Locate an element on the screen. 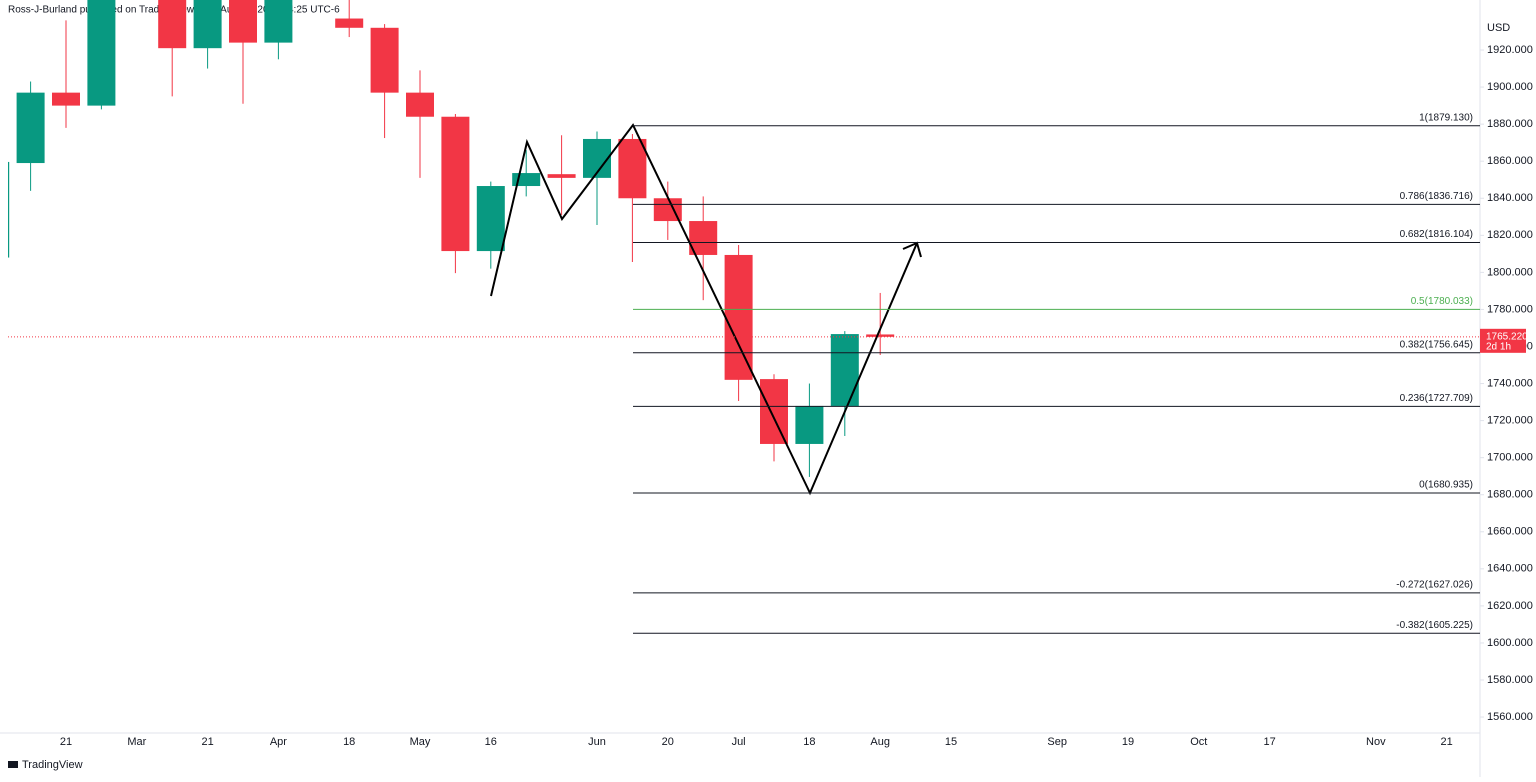 The image size is (1536, 782). x-tick-label: 19 is located at coordinates (1128, 742).